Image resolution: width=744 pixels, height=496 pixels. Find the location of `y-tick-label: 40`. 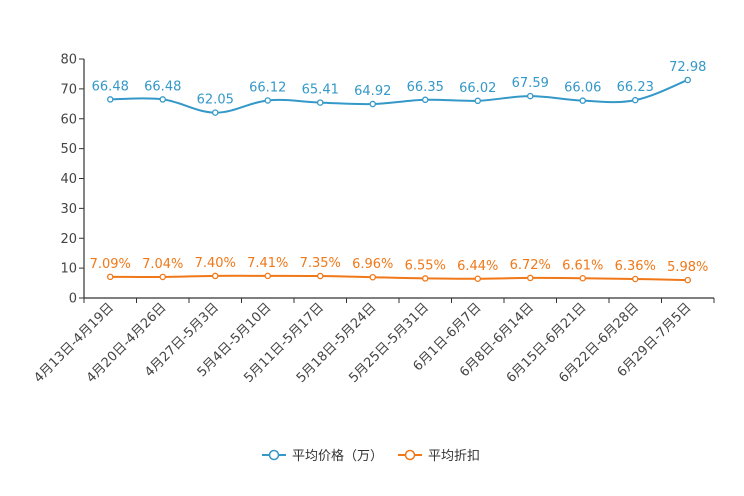

y-tick-label: 40 is located at coordinates (68, 179).